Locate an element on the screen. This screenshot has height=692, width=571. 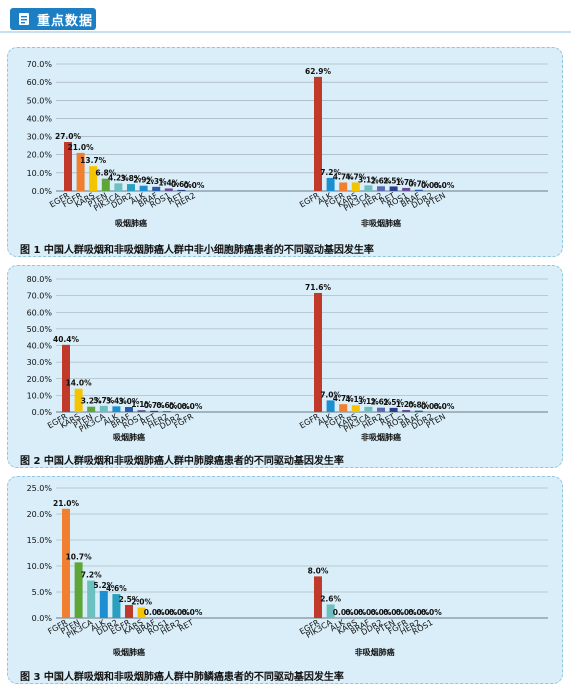
y-tick-label: 30.0% is located at coordinates (40, 137).